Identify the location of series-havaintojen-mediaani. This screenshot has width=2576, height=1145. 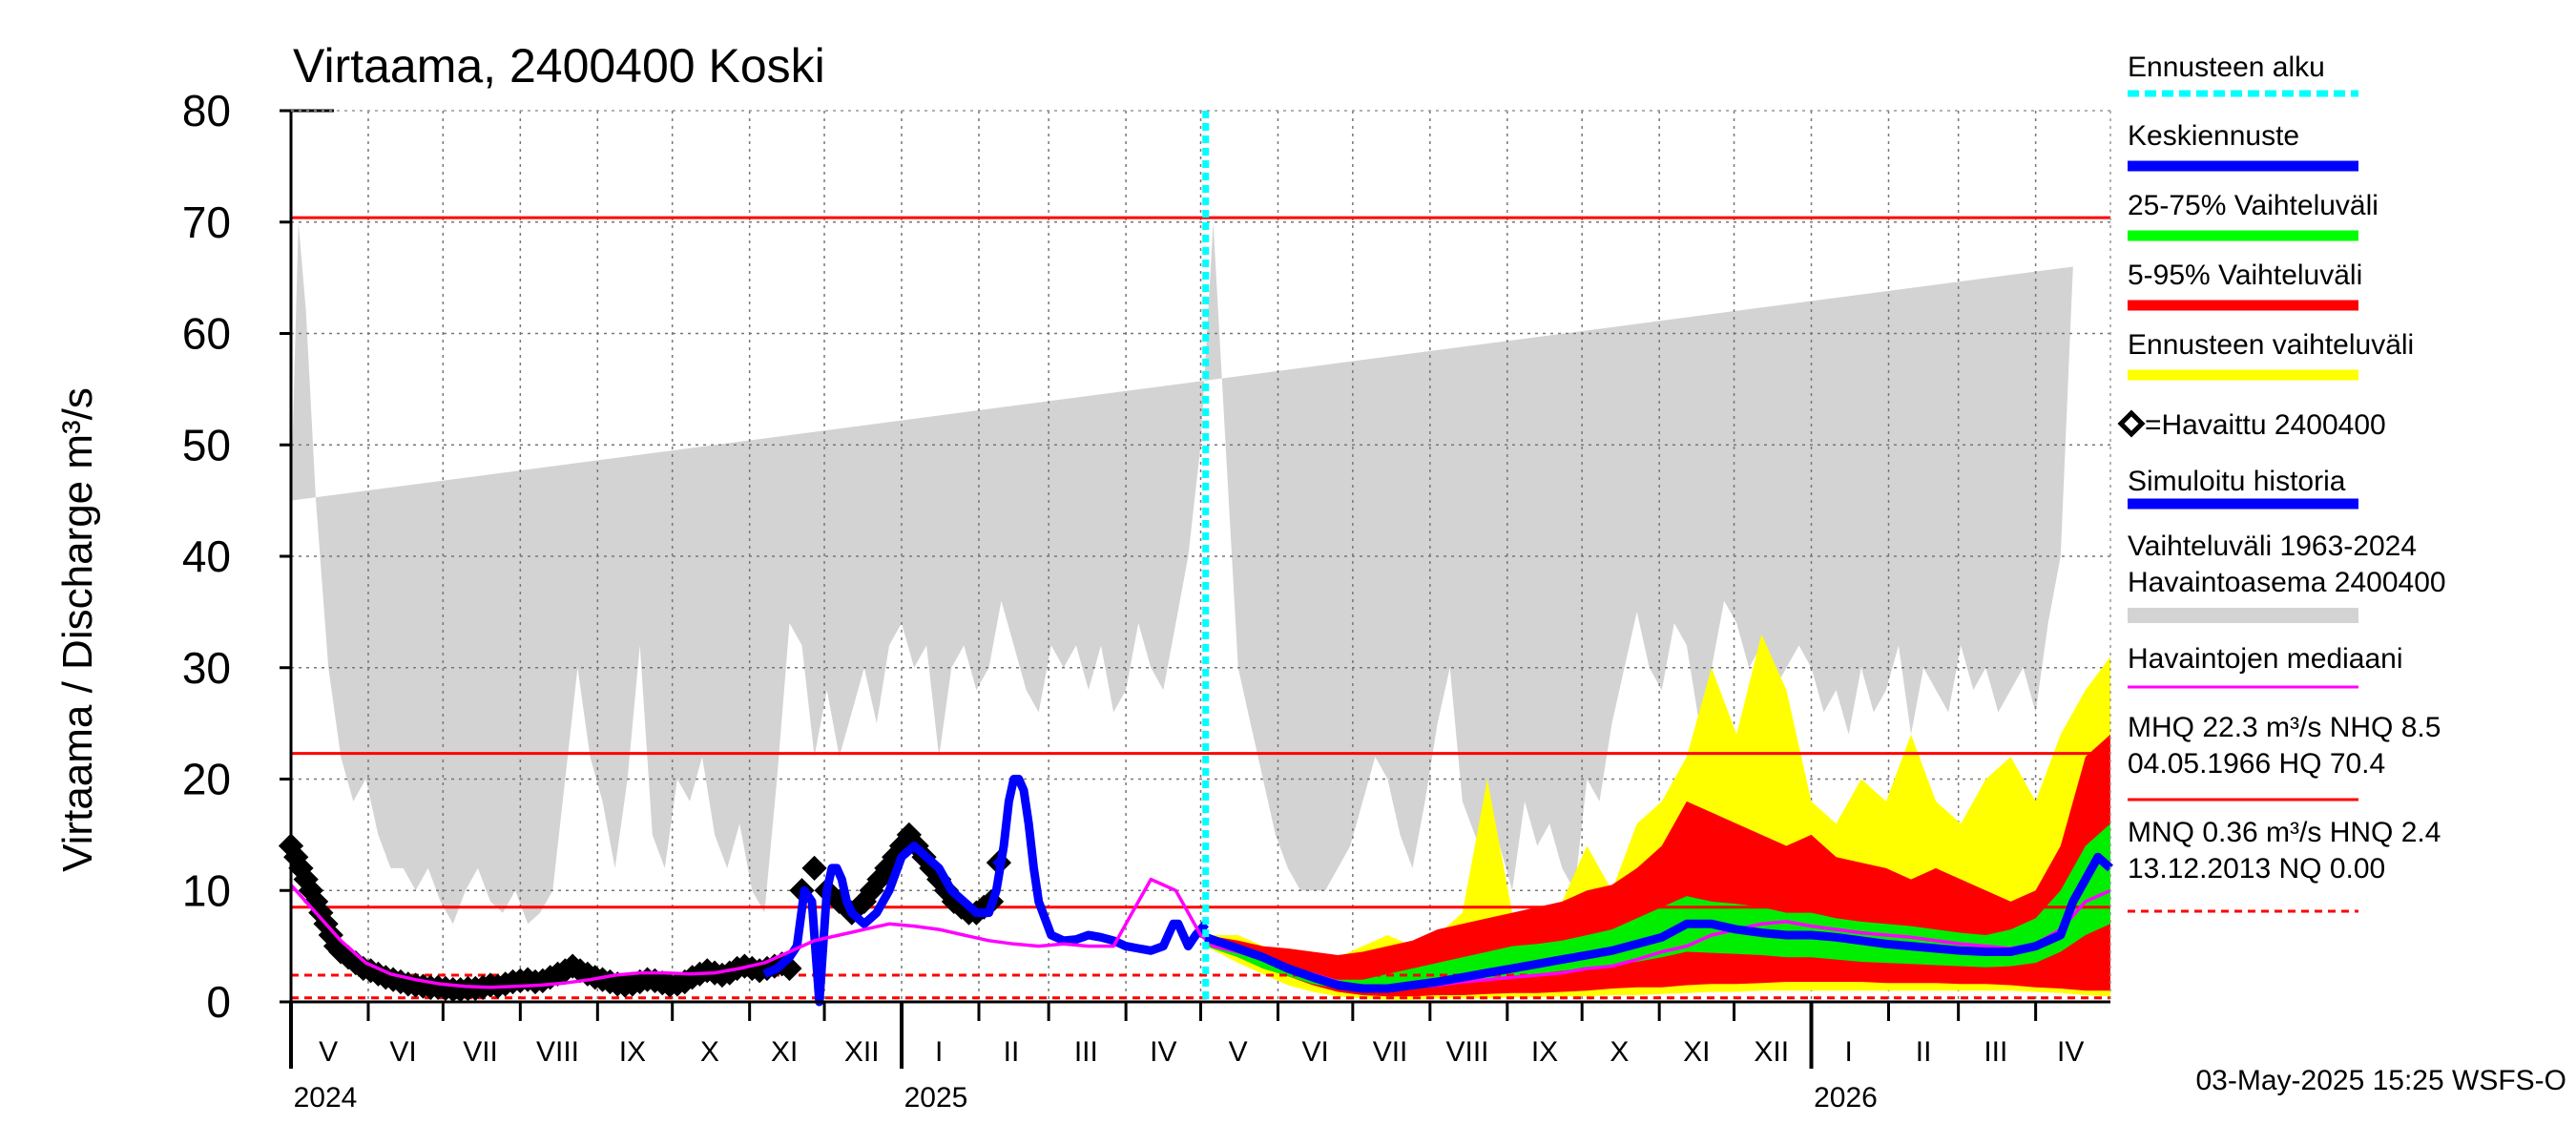
(1200, 933).